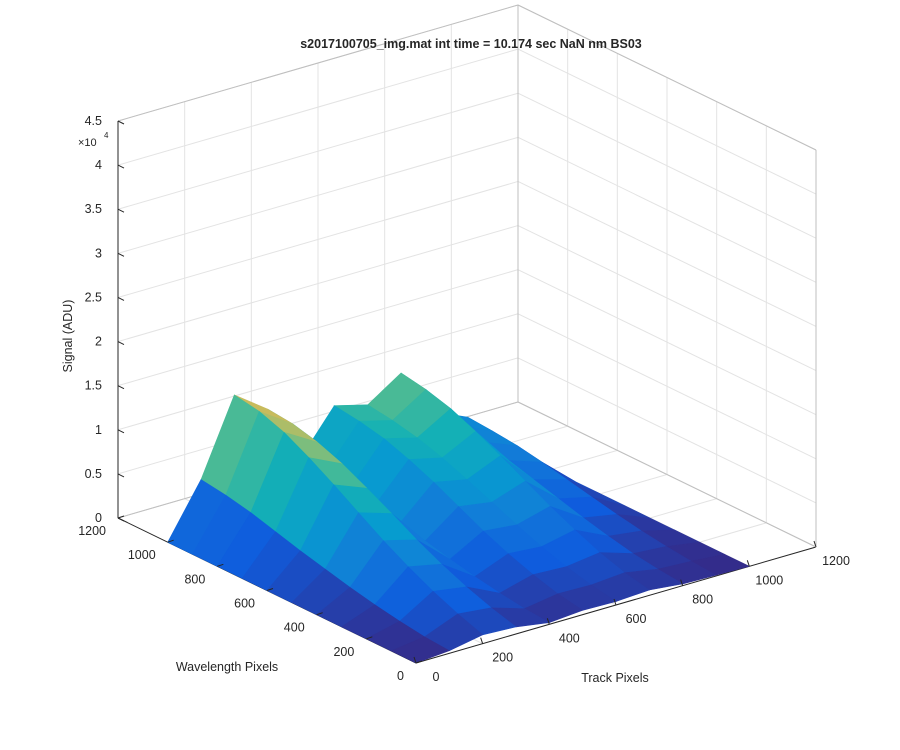 The image size is (900, 750). I want to click on x-axis-label: Track Pixels, so click(615, 678).